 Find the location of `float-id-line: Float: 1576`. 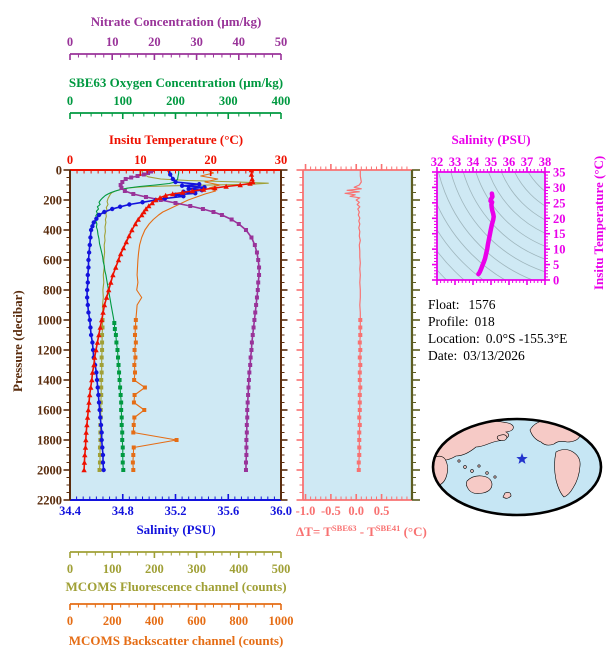

float-id-line: Float: 1576 is located at coordinates (462, 304).